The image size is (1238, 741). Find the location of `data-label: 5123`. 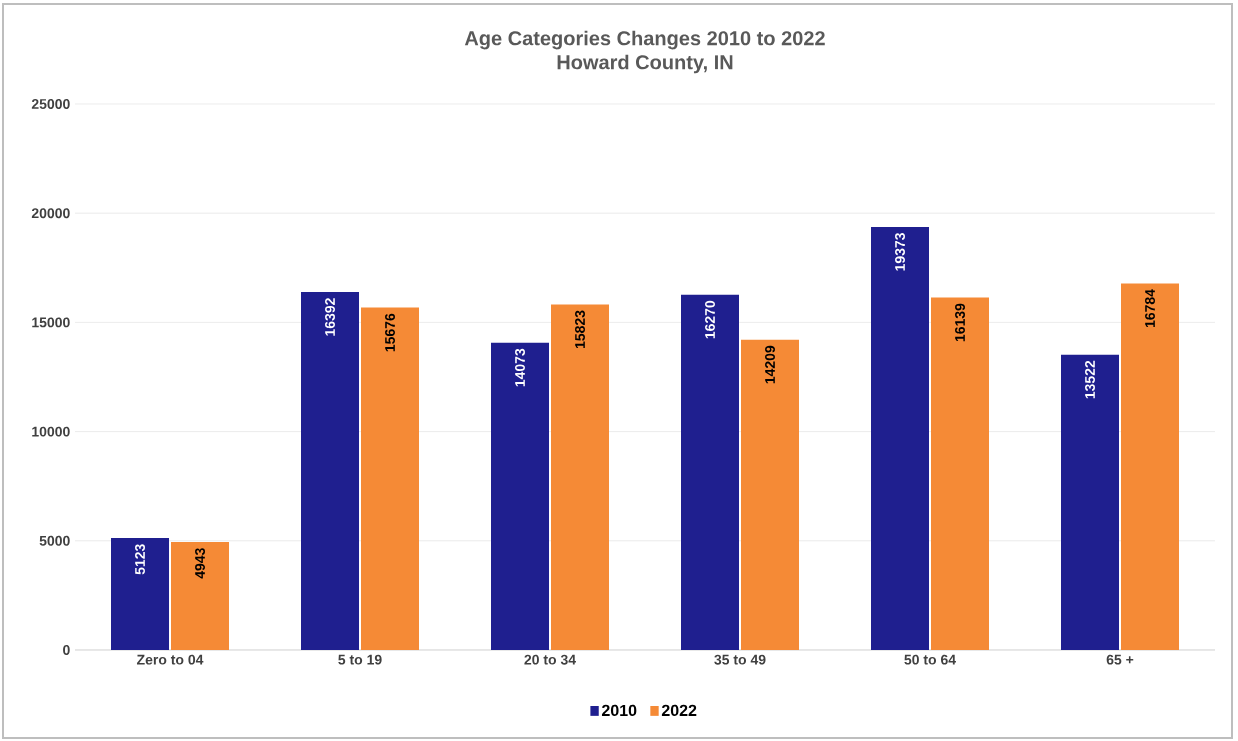

data-label: 5123 is located at coordinates (140, 559).